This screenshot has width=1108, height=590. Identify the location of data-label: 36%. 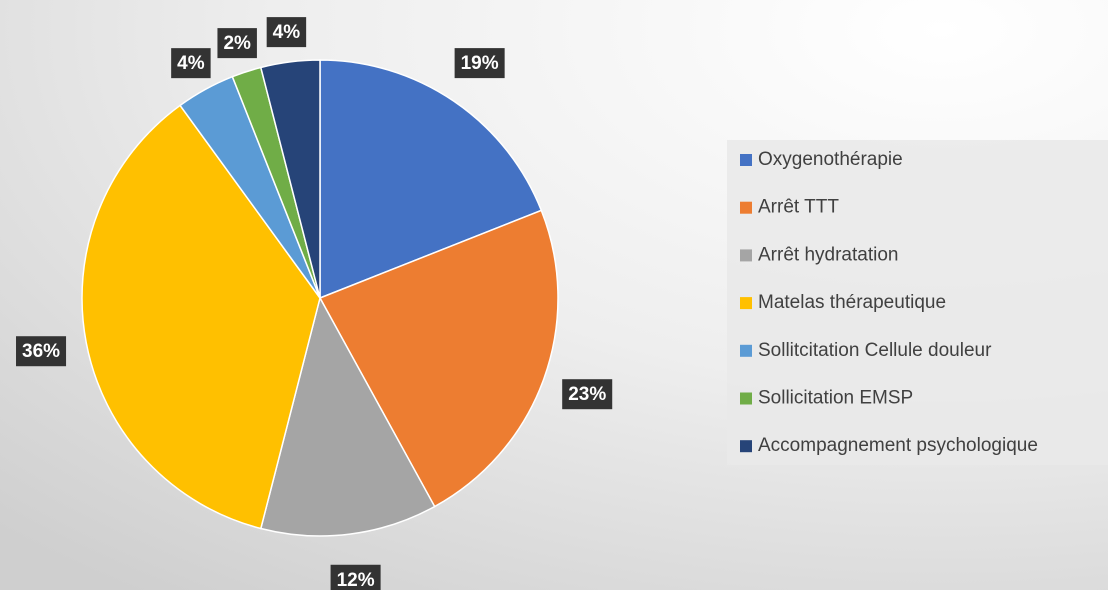
(41, 351).